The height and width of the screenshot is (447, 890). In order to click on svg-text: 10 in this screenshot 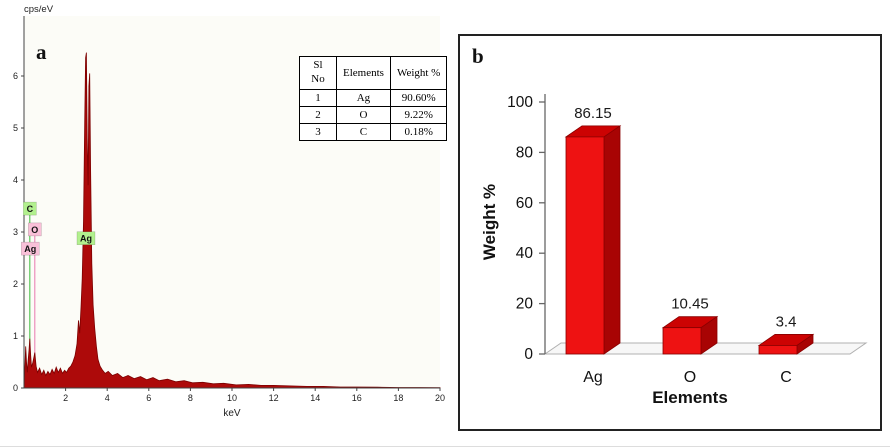, I will do `click(232, 398)`.